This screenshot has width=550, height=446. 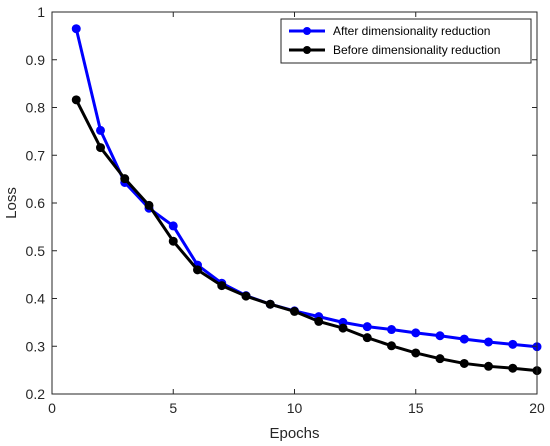 What do you see at coordinates (295, 408) in the screenshot?
I see `x-tick-label: 10` at bounding box center [295, 408].